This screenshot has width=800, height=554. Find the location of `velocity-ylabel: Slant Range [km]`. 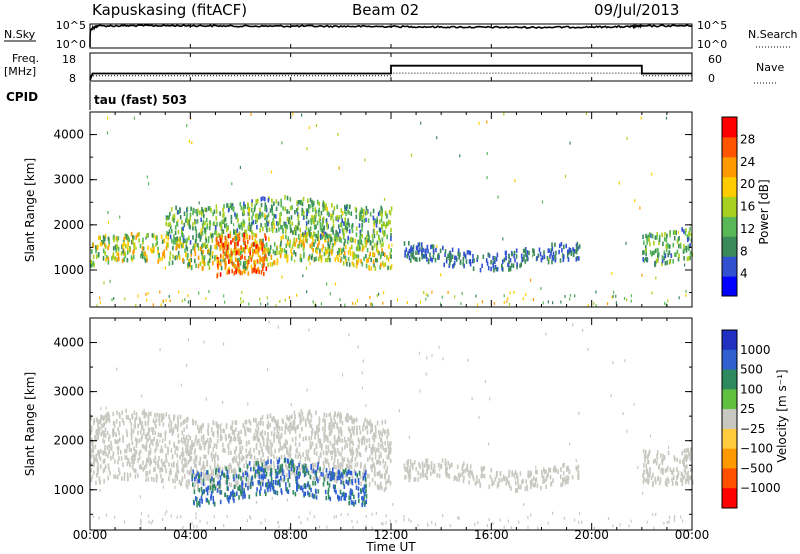

velocity-ylabel: Slant Range [km] is located at coordinates (30, 424).